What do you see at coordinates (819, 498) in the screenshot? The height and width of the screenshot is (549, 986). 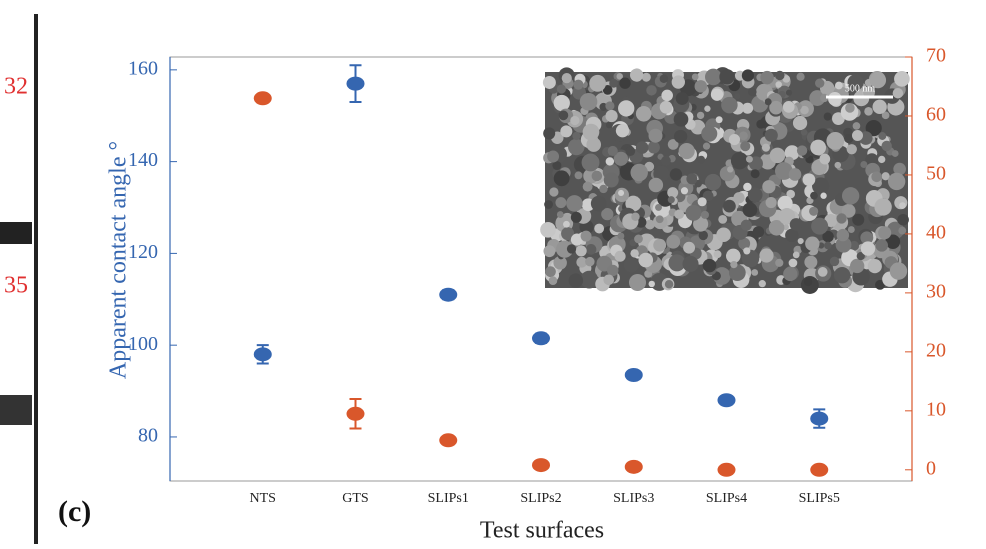 I see `x-tick-label: SLIPs5` at bounding box center [819, 498].